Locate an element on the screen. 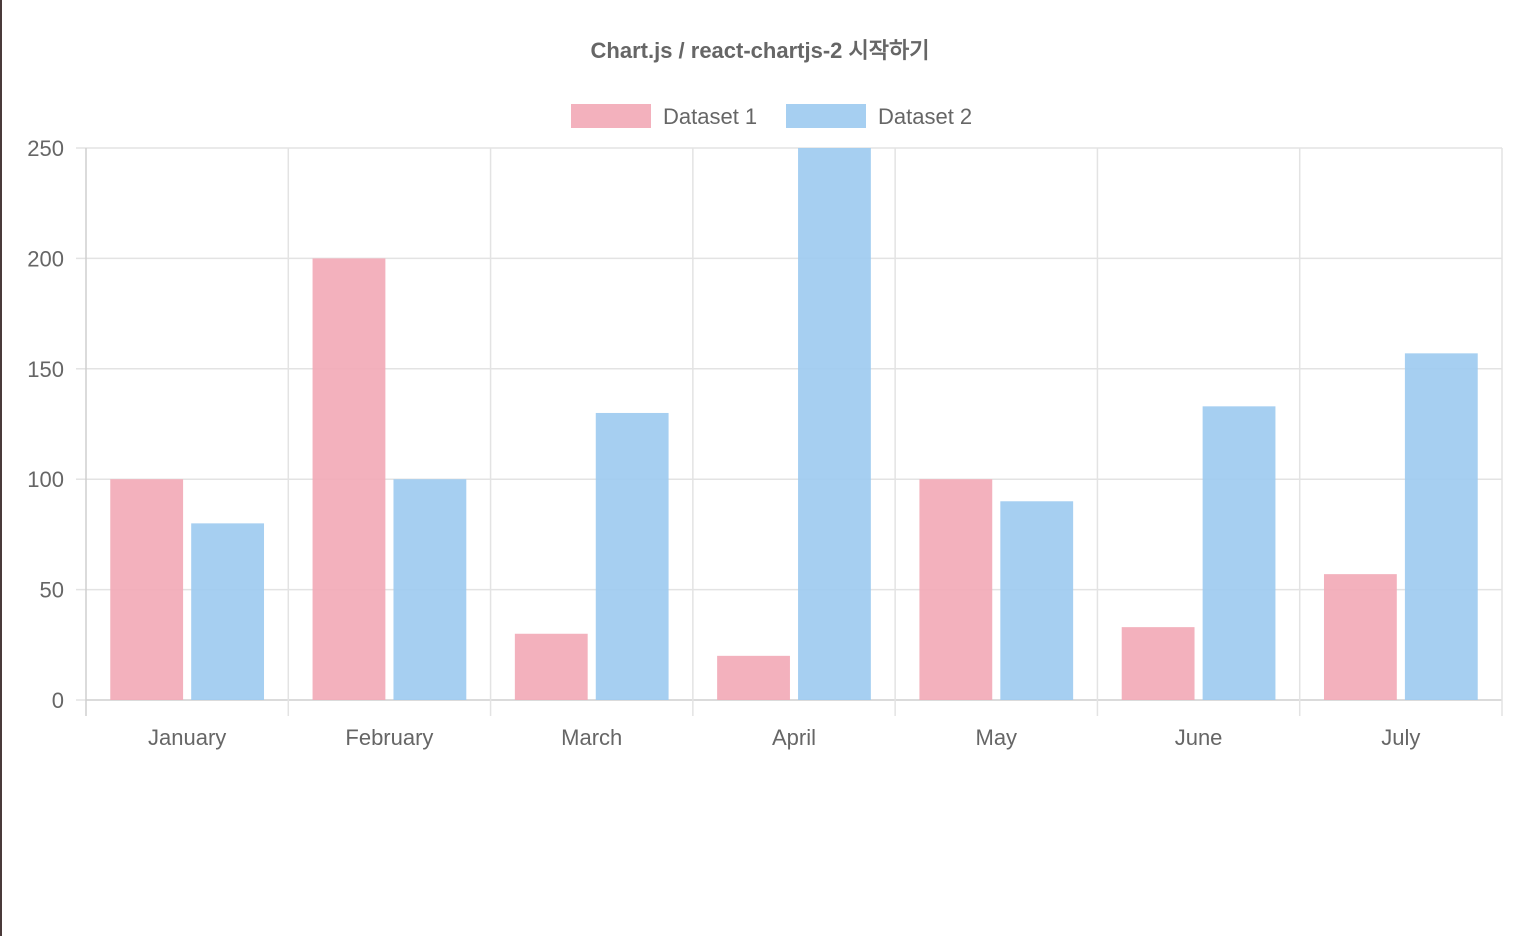  bar-2-may is located at coordinates (1037, 600).